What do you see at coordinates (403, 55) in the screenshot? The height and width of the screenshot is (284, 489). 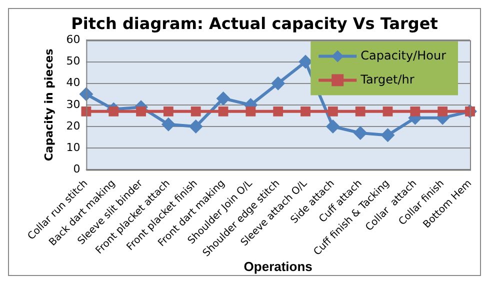 I see `legend-label: Capacity/Hour` at bounding box center [403, 55].